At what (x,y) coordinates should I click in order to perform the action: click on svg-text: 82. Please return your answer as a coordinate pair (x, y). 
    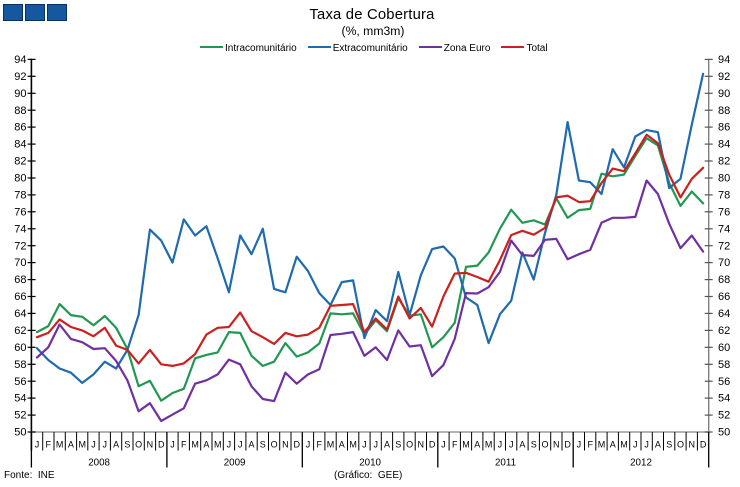
    Looking at the image, I should click on (20, 162).